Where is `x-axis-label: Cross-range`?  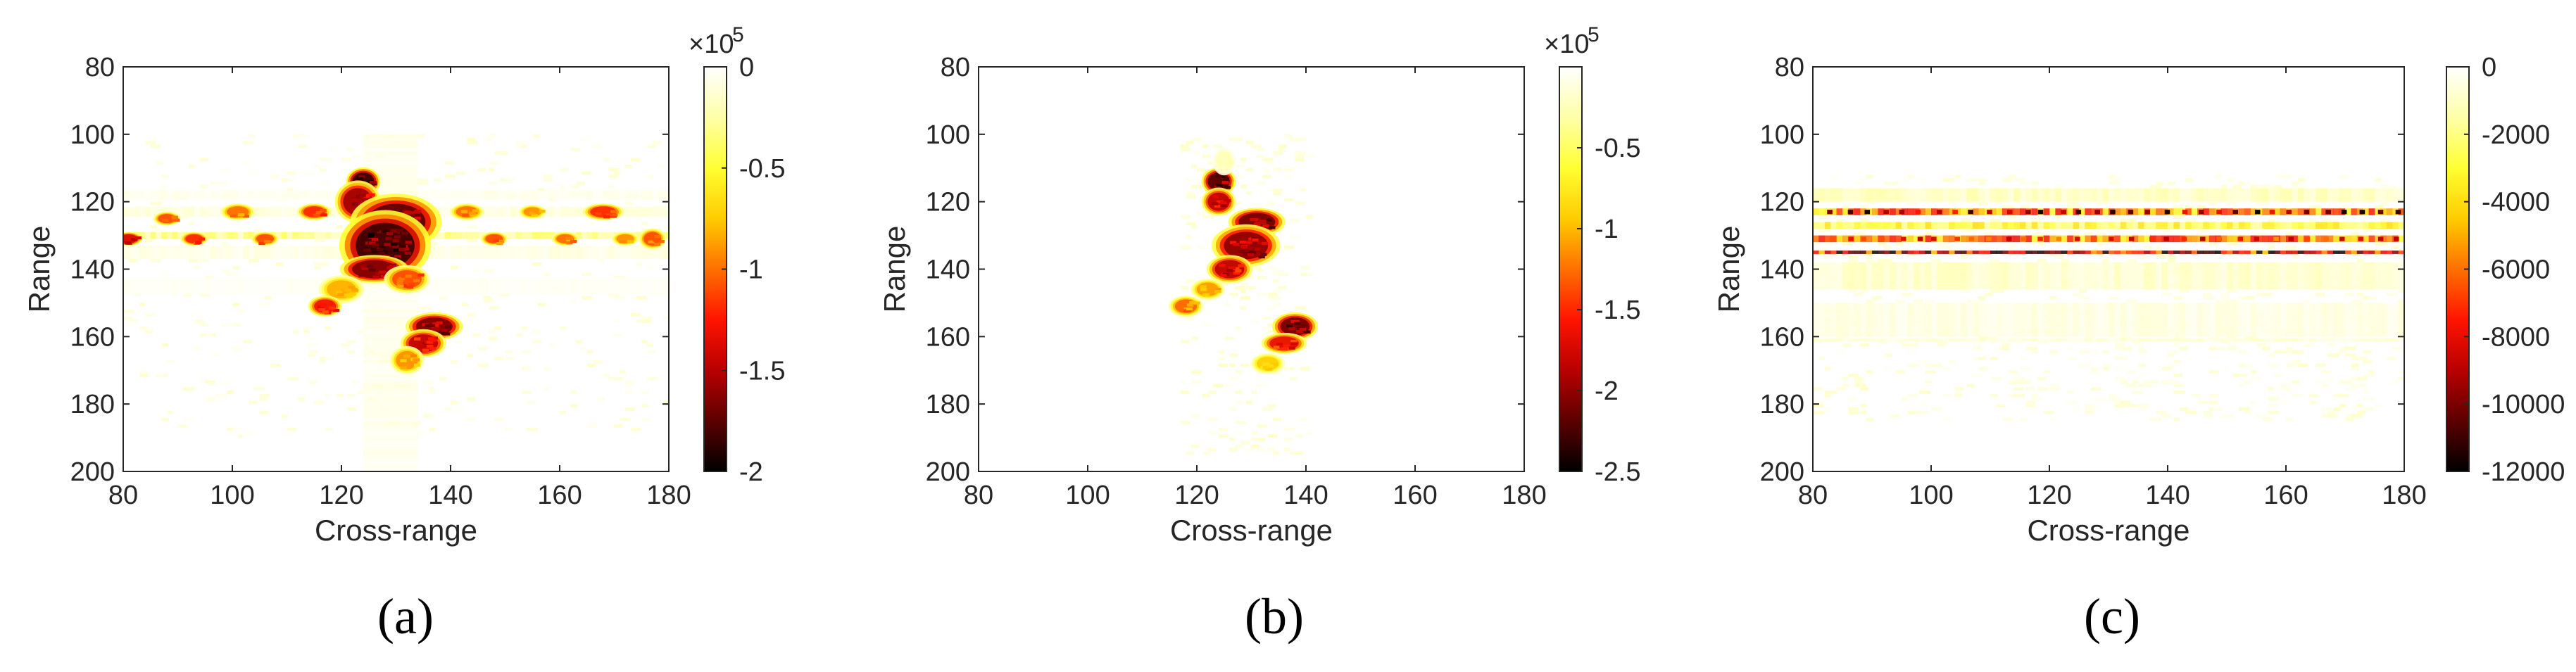
x-axis-label: Cross-range is located at coordinates (2108, 530).